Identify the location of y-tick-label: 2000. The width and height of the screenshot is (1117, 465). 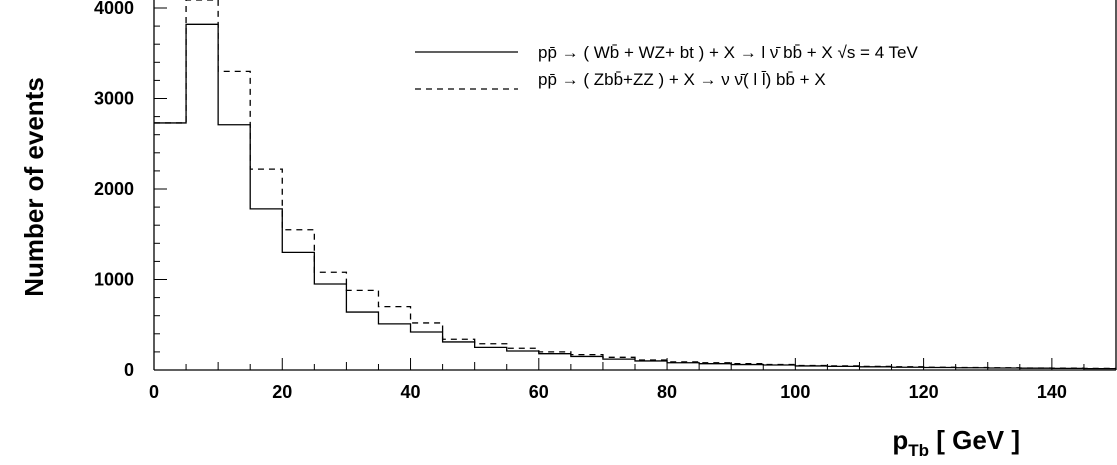
(114, 189).